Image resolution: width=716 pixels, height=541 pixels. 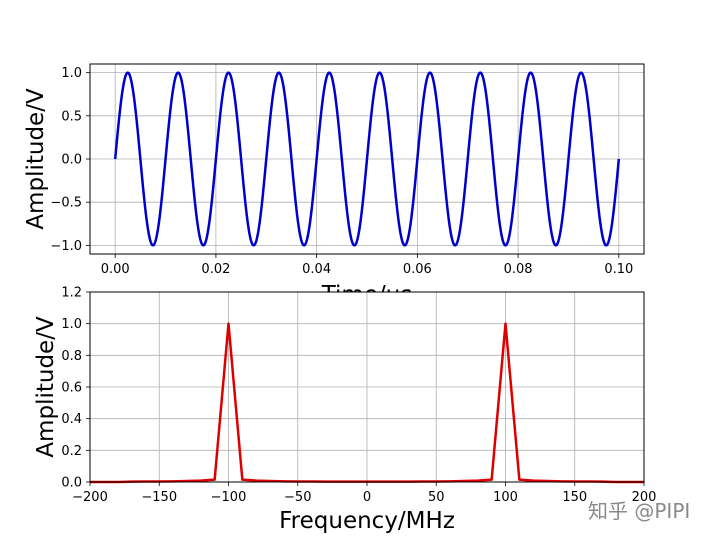 What do you see at coordinates (115, 269) in the screenshot?
I see `time-domain-x-tick-label: 0.00` at bounding box center [115, 269].